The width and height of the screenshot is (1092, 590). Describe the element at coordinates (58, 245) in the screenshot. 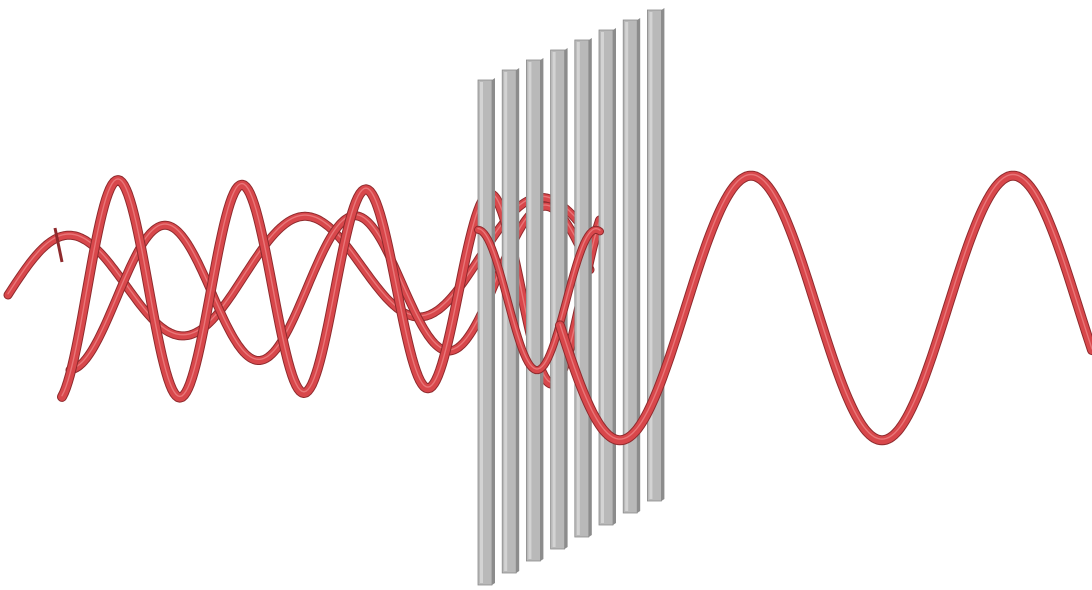

I see `wave-start-tick` at that location.